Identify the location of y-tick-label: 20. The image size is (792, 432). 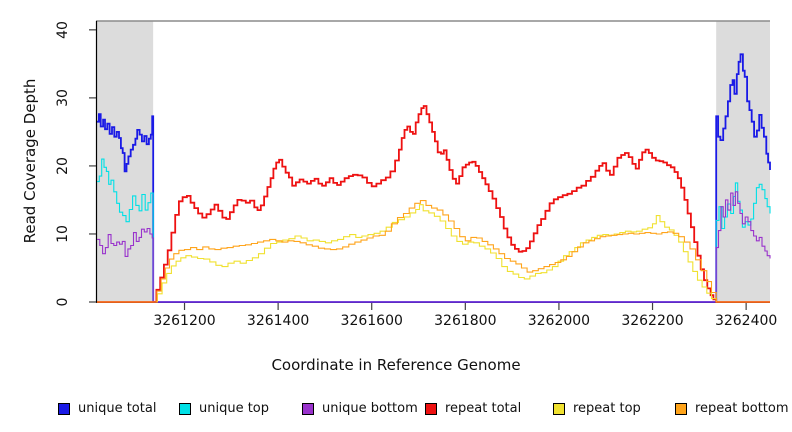
(63, 166).